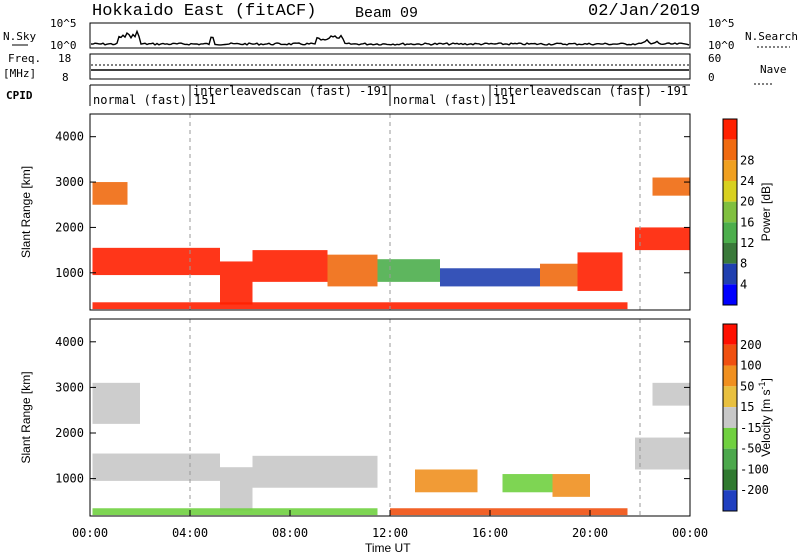  Describe the element at coordinates (64, 58) in the screenshot. I see `freq-tick-top: 18` at that location.